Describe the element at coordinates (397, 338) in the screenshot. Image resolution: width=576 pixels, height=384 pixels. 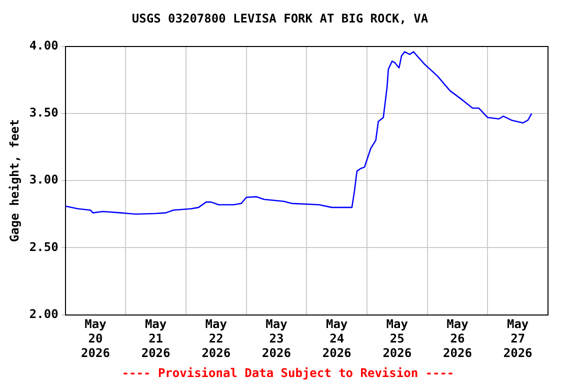
I see `x-tick-label: May 25 2026` at that location.